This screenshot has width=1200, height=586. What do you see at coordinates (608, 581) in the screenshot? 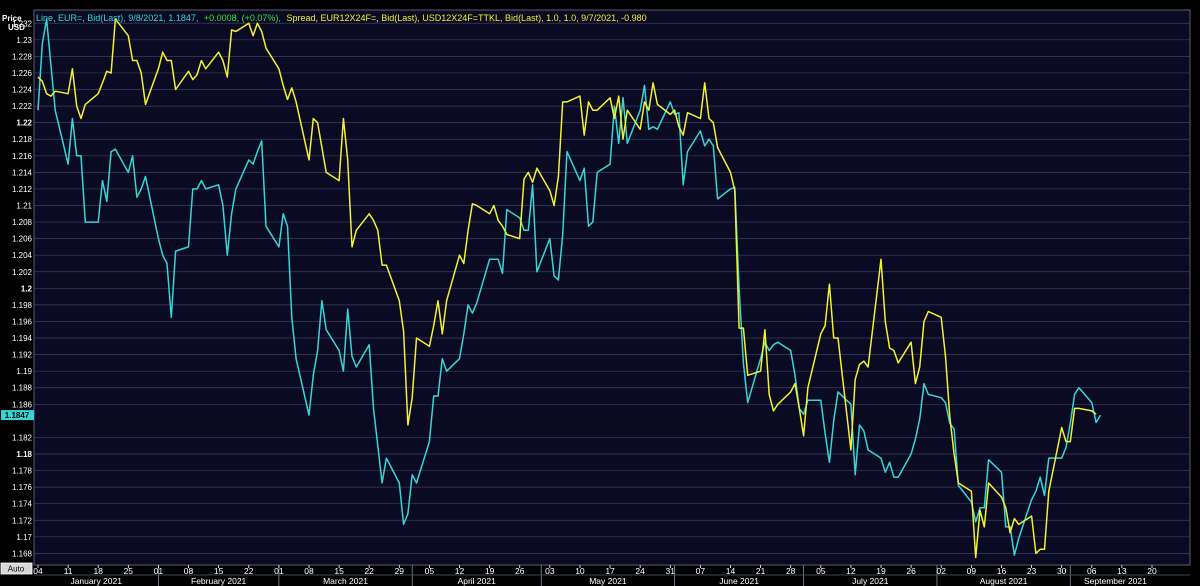
I see `month-label: May 2021` at bounding box center [608, 581].